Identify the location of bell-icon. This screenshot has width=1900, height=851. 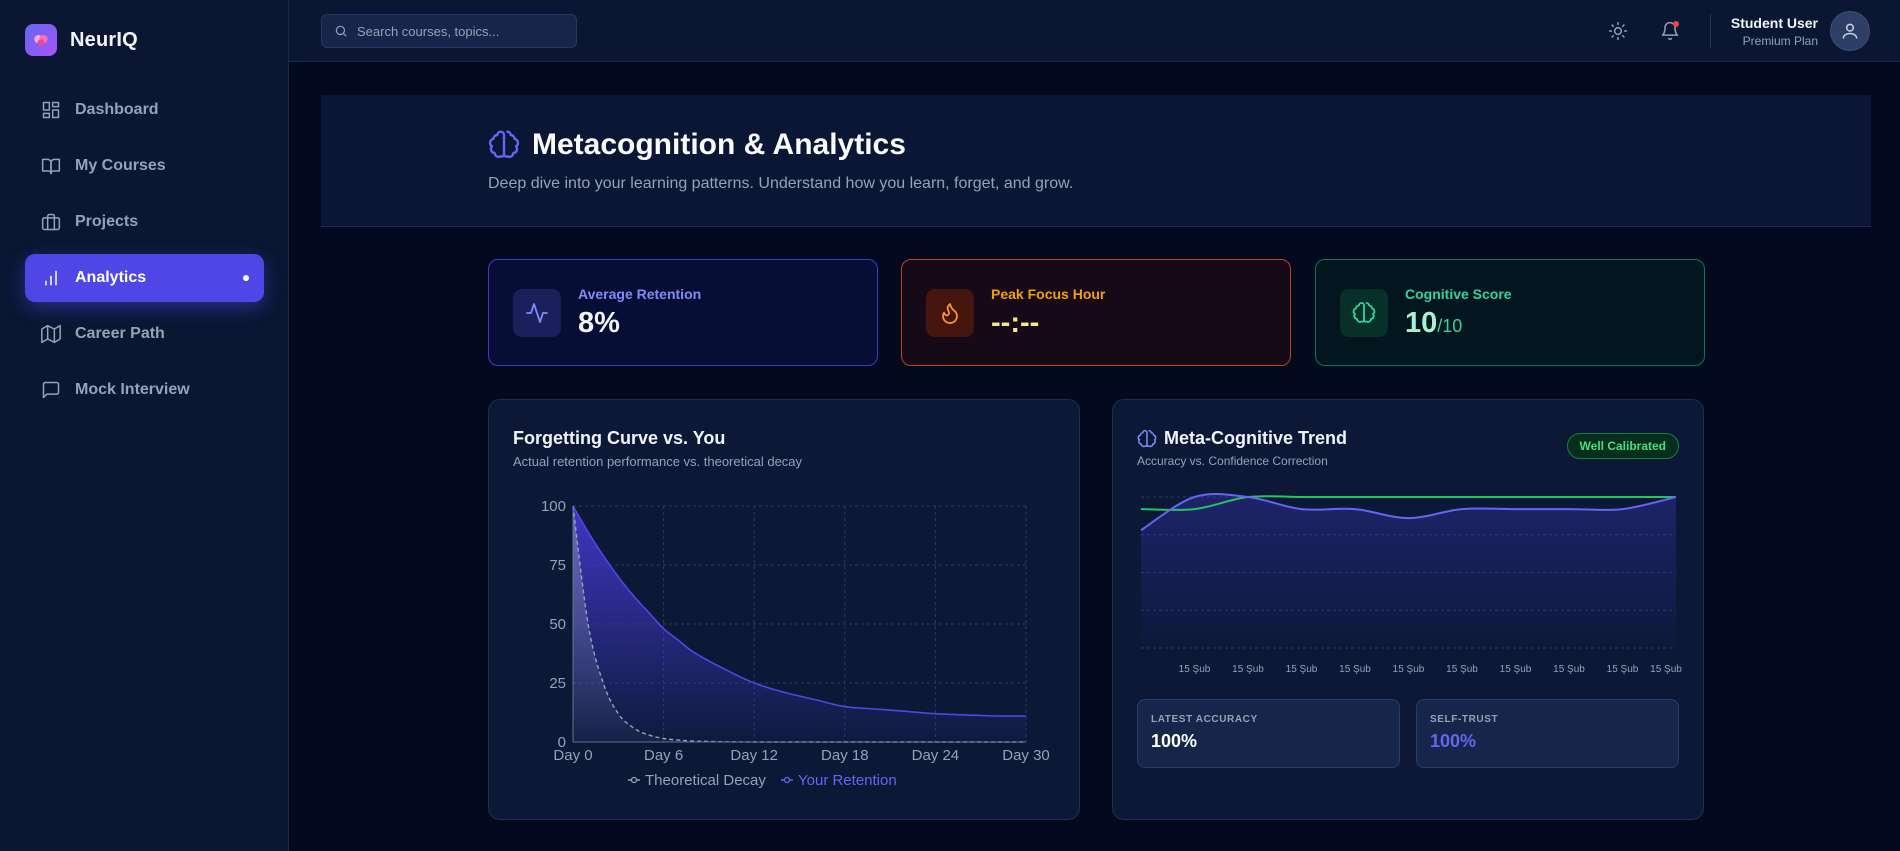
(1670, 31).